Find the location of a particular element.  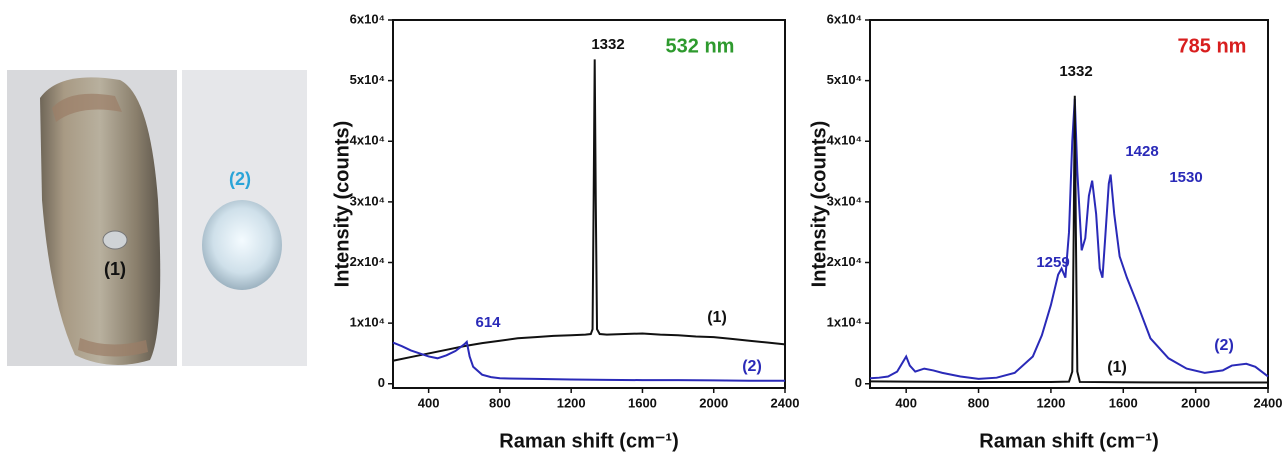

chart-title: 785 nm is located at coordinates (1212, 46).